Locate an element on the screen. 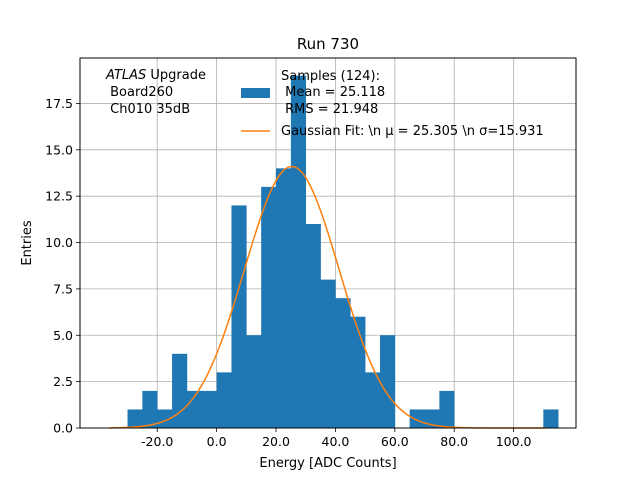  atlas-annotation: ATLAS Upgrade Board260 Ch010 35dB is located at coordinates (155, 92).